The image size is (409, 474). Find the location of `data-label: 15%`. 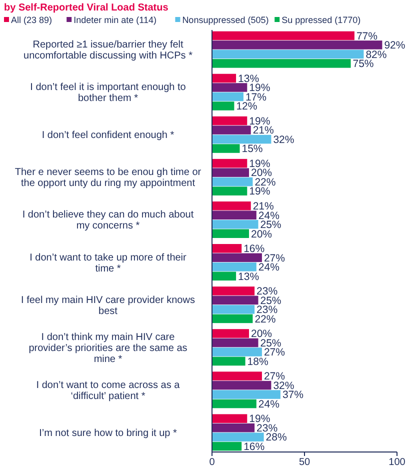

data-label: 15% is located at coordinates (252, 149).